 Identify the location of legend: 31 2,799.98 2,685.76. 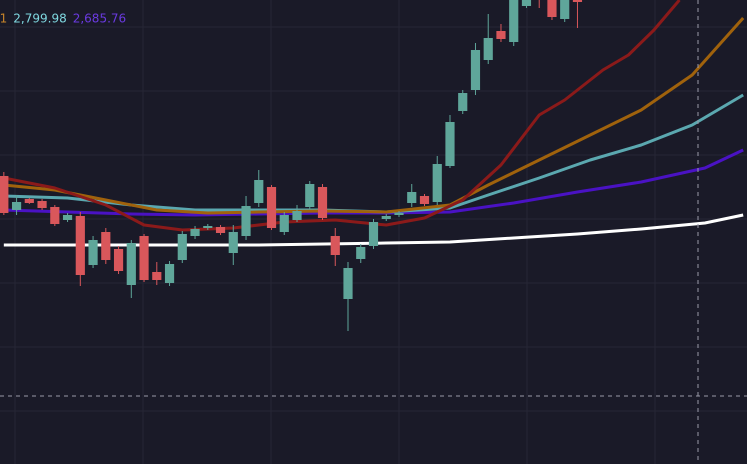
(63, 19).